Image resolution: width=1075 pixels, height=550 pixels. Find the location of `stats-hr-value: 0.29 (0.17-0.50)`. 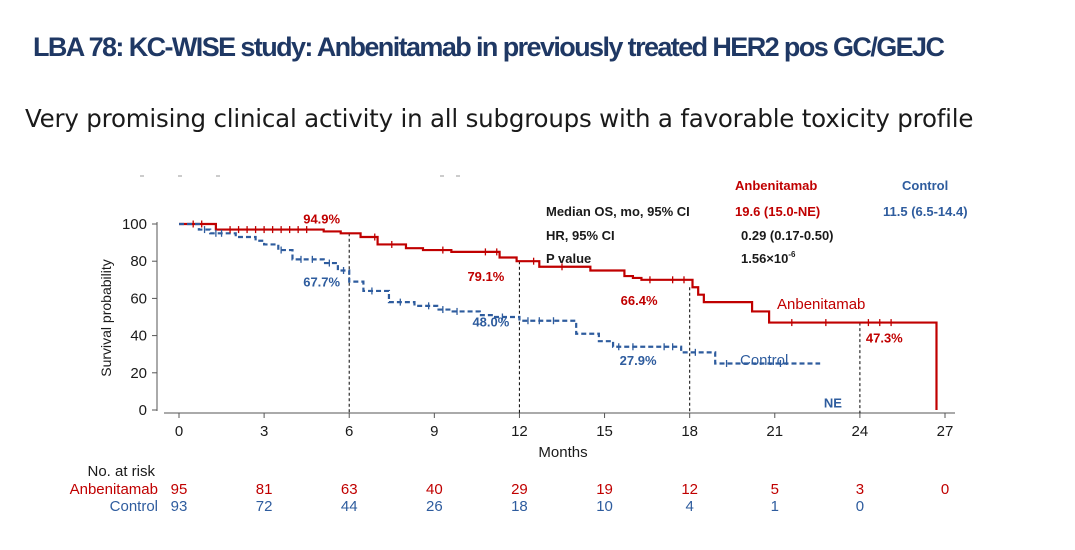

stats-hr-value: 0.29 (0.17-0.50) is located at coordinates (787, 235).